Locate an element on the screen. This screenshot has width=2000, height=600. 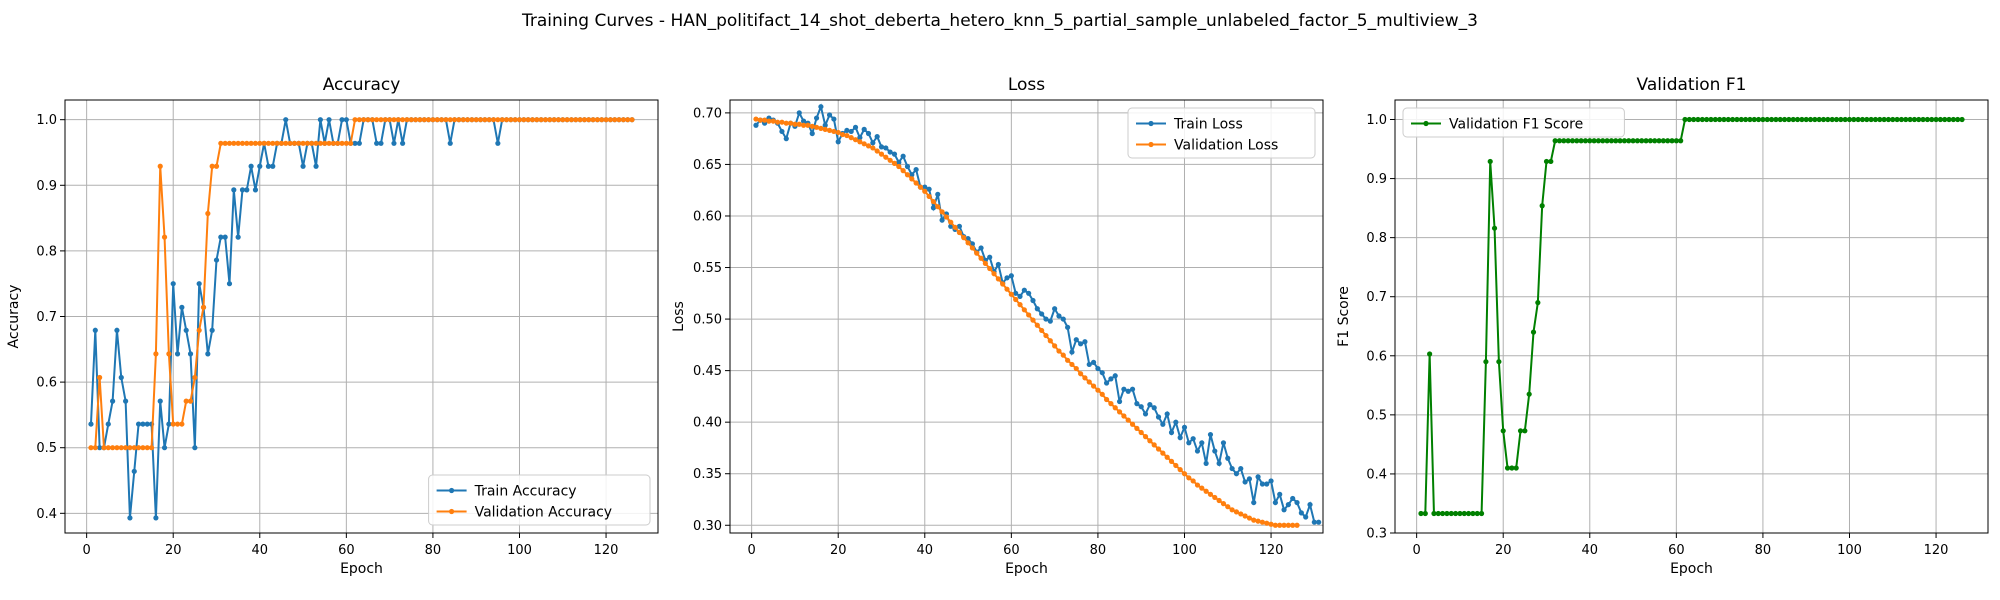
y-tick-label: 0.7 is located at coordinates (46, 317).